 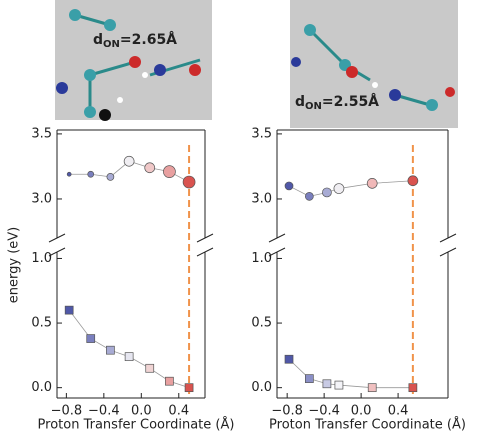 What do you see at coordinates (350, 101) in the screenshot?
I see `label-part: =2.55Å` at bounding box center [350, 101].